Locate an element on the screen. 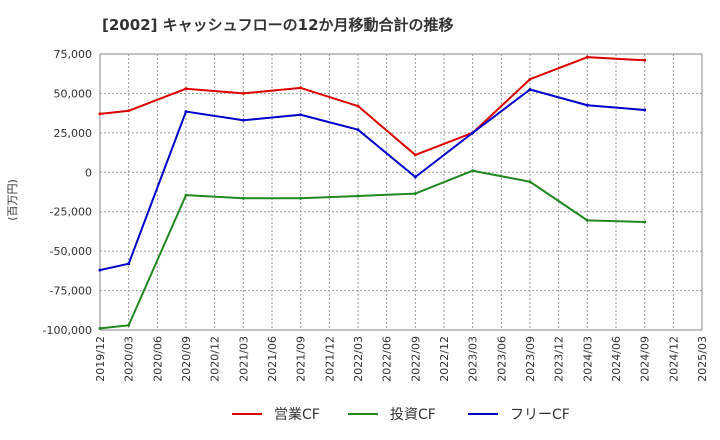 Image resolution: width=720 pixels, height=440 pixels. x-tick-label: 2021/12 is located at coordinates (329, 359).